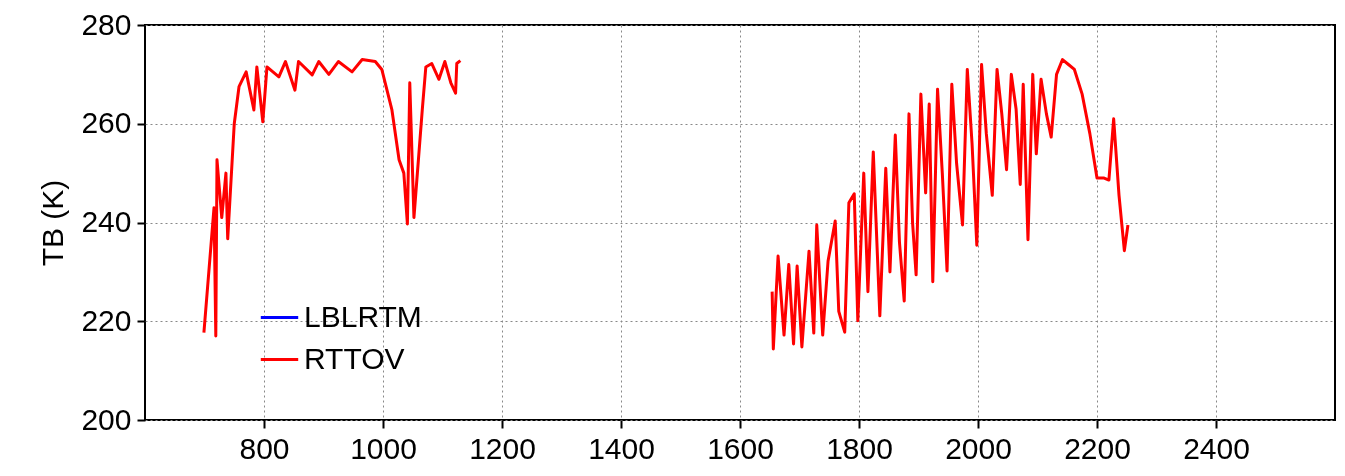  What do you see at coordinates (1216, 448) in the screenshot?
I see `x-tick-label: 2400` at bounding box center [1216, 448].